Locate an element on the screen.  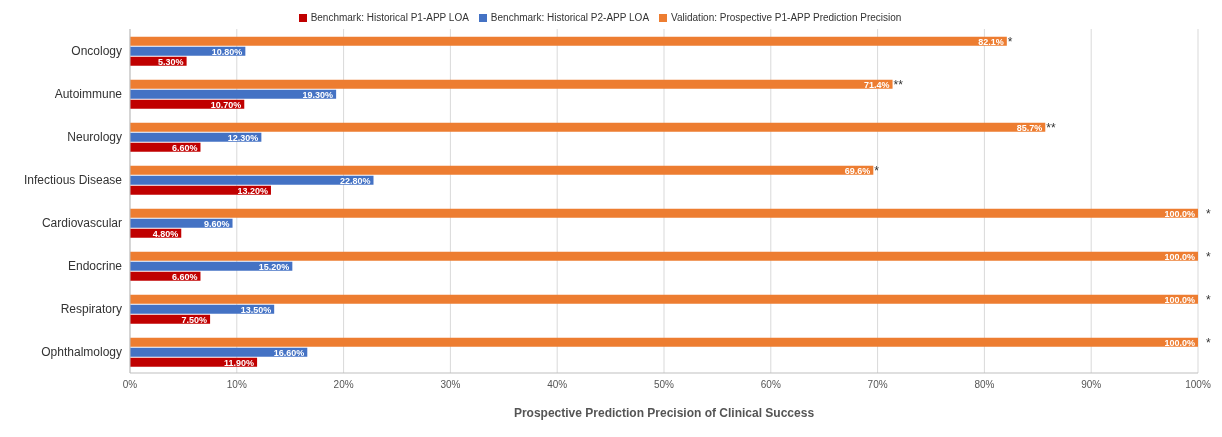
x-tick-label: 100% is located at coordinates (1198, 385).